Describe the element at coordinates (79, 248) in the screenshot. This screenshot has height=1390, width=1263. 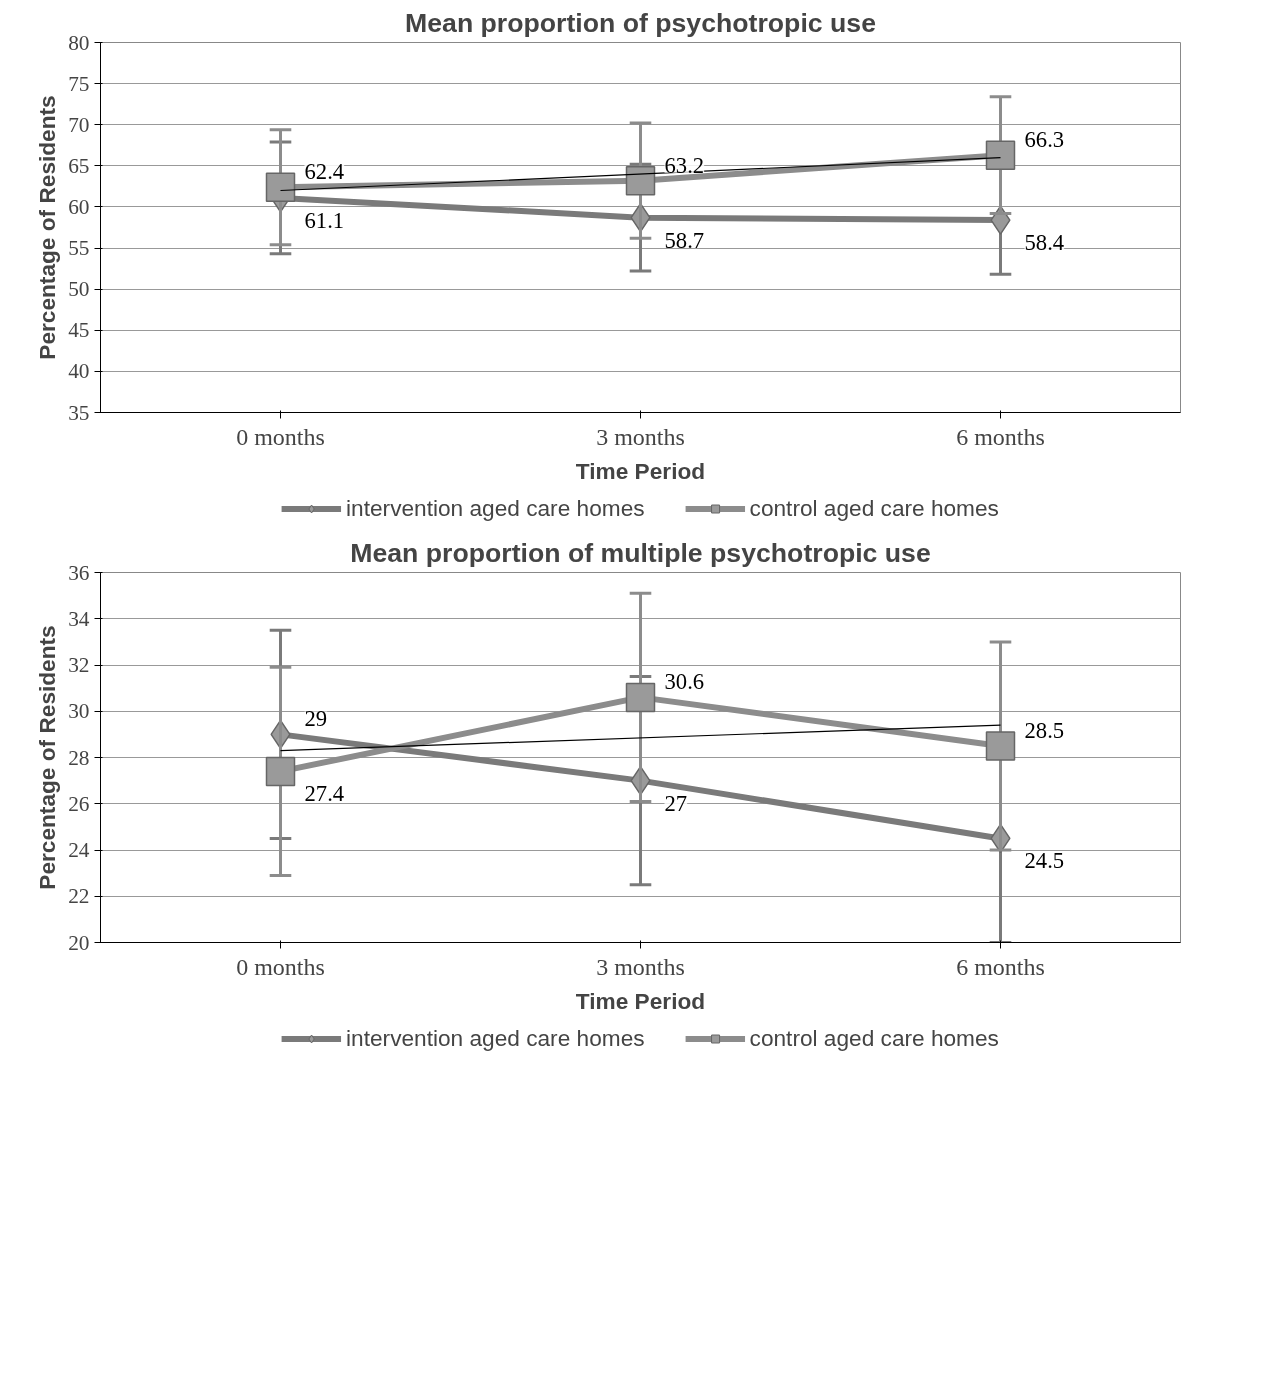
I see `y-tick-label: 55` at that location.